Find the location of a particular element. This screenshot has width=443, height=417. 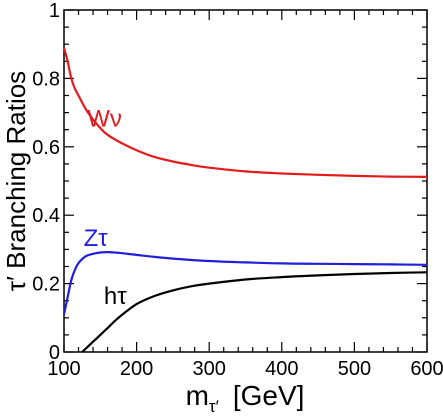

x-axis-title-main: m is located at coordinates (197, 395).